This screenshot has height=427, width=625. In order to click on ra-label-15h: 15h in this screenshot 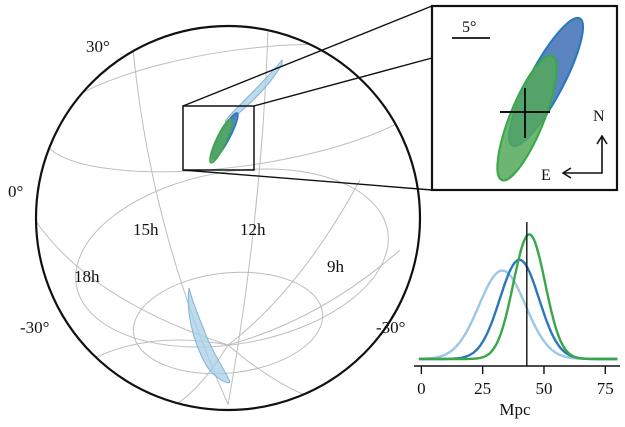, I will do `click(146, 229)`.